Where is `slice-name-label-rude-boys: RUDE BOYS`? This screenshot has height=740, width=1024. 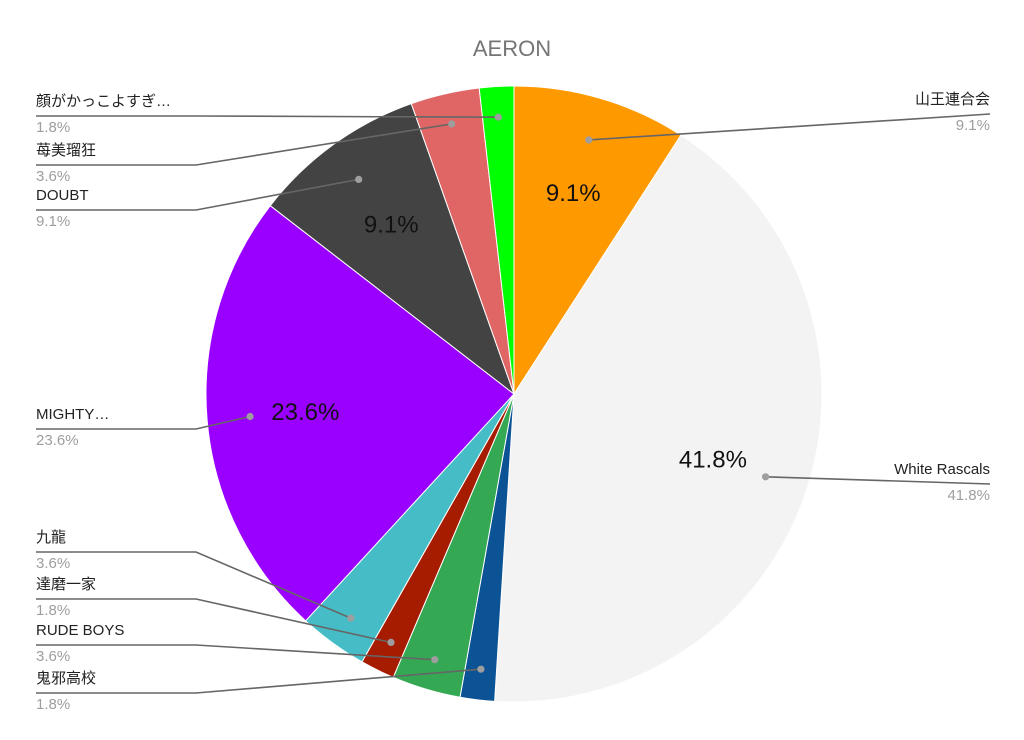 slice-name-label-rude-boys: RUDE BOYS is located at coordinates (80, 630).